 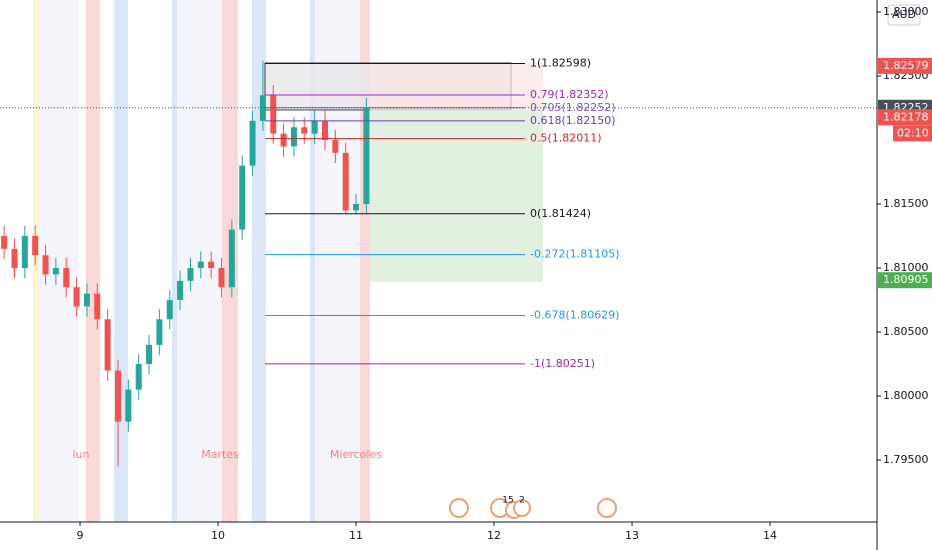 I want to click on y-tick-label: 1.80000, so click(x=906, y=395).